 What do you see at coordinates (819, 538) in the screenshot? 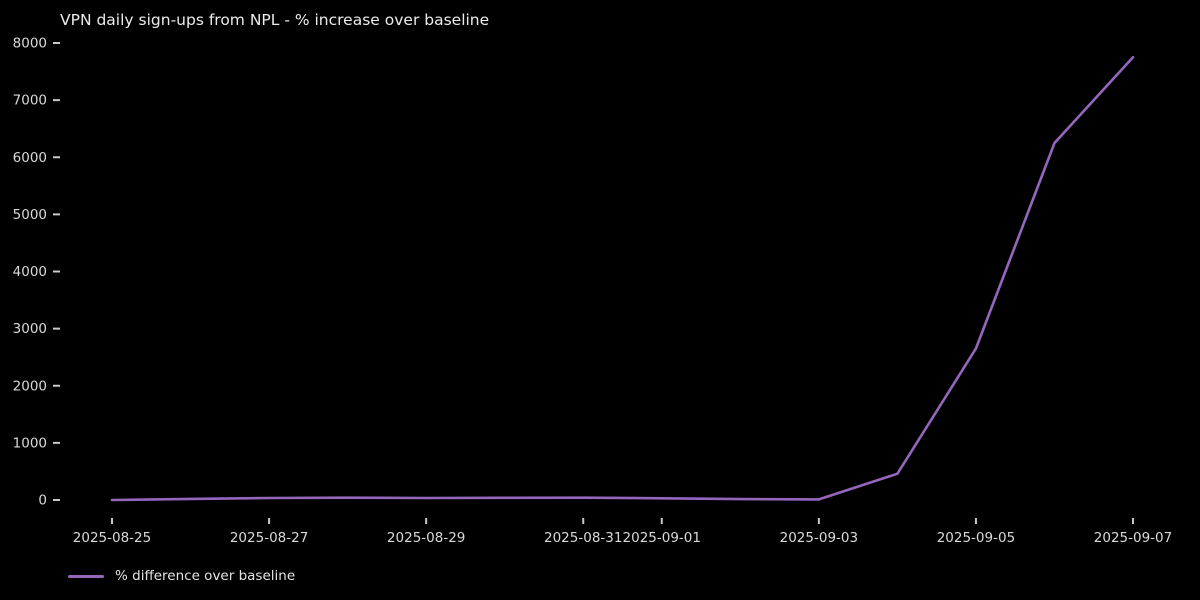
I see `x-tick-label: 2025-09-03` at bounding box center [819, 538].